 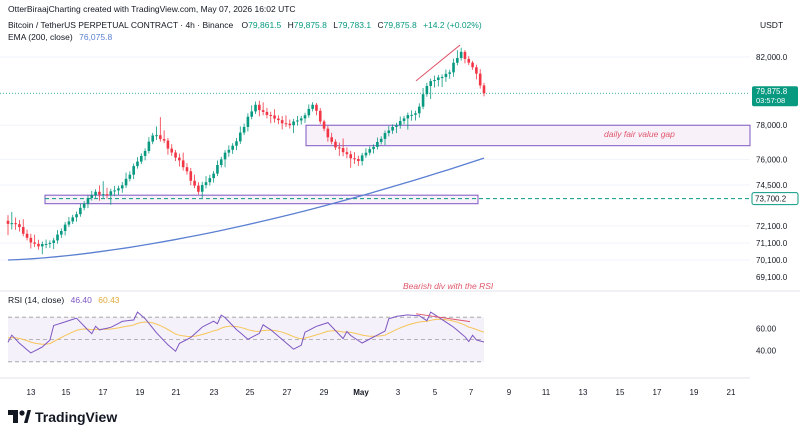 What do you see at coordinates (76, 417) in the screenshot?
I see `brand-name: TradingView` at bounding box center [76, 417].